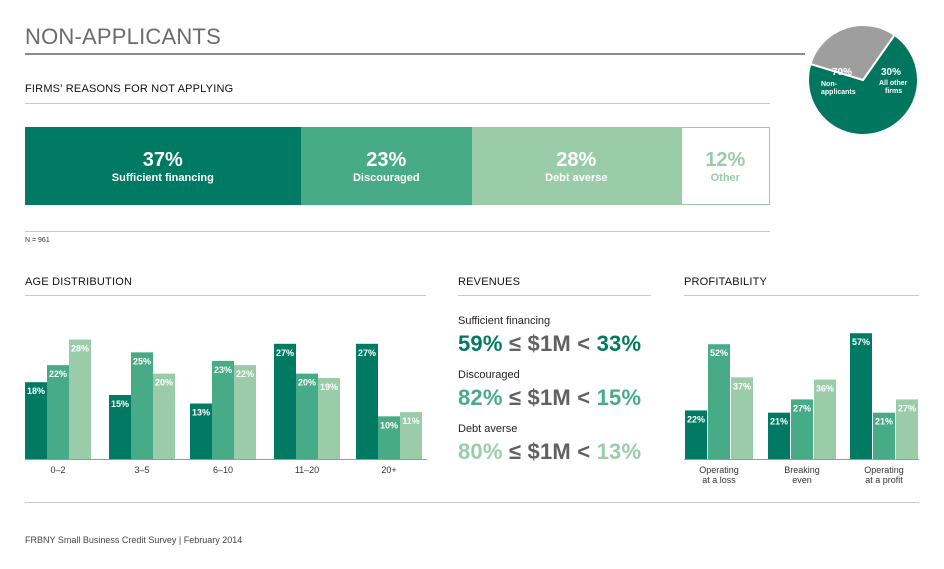 The width and height of the screenshot is (944, 569). I want to click on bar-value-label: 15%, so click(120, 404).